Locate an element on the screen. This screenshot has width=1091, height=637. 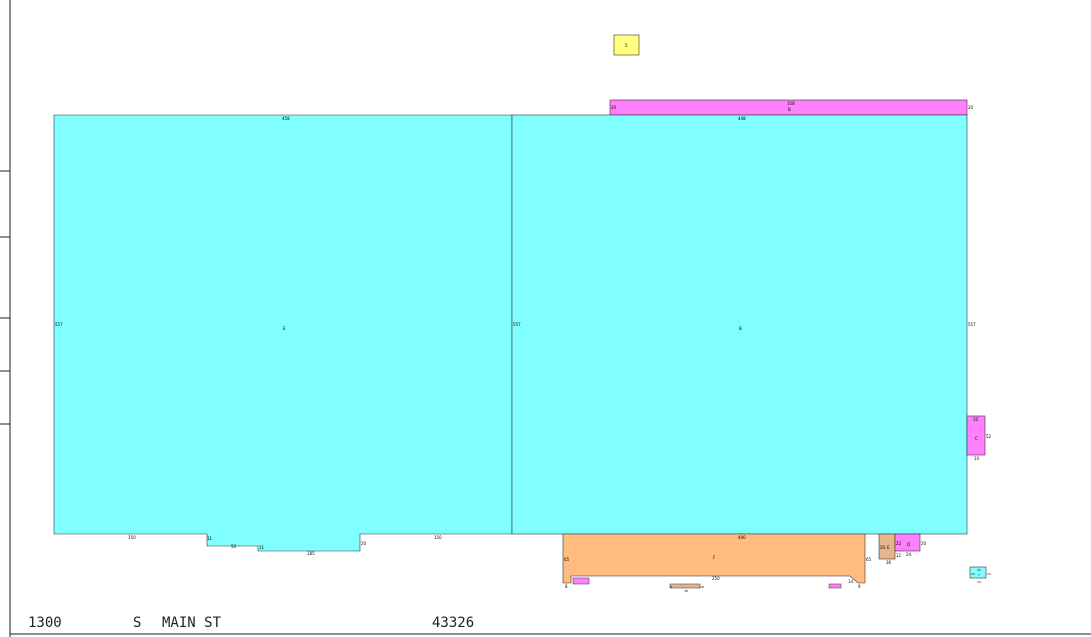
orange-foot-a: 8 is located at coordinates (566, 586).